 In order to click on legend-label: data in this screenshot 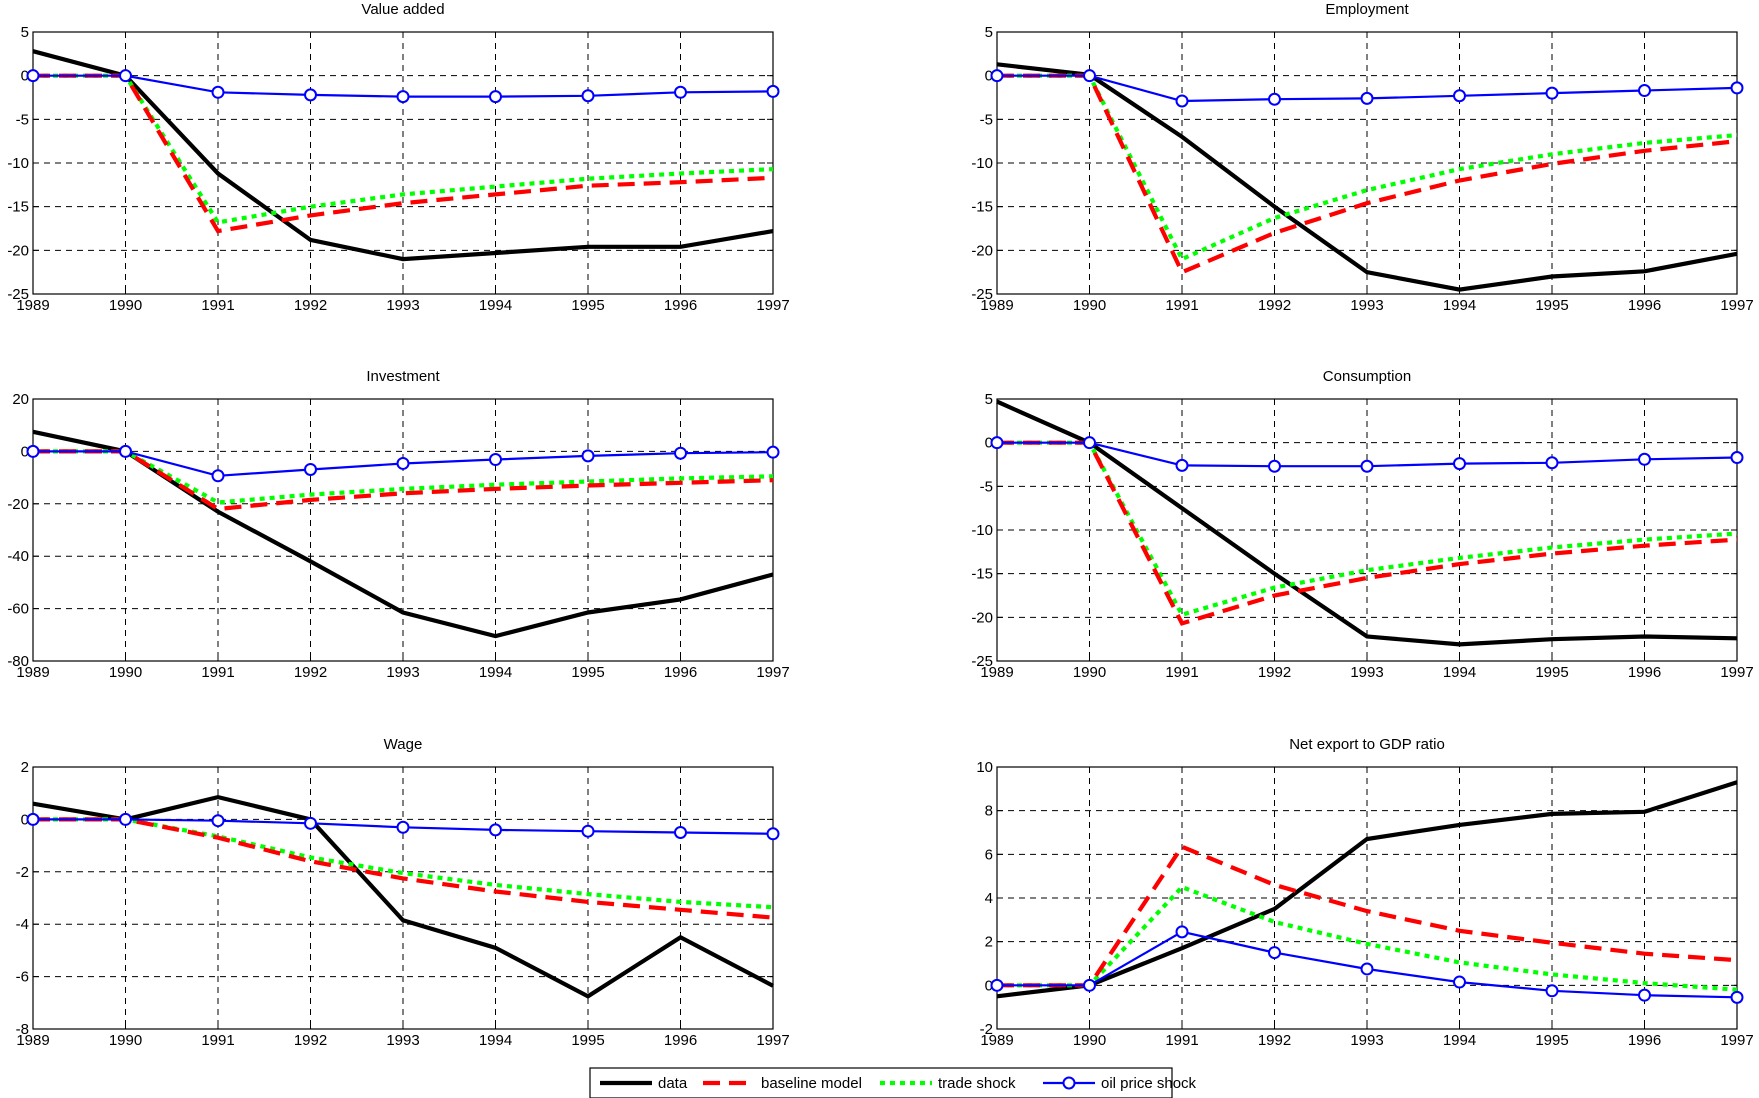, I will do `click(673, 1083)`.